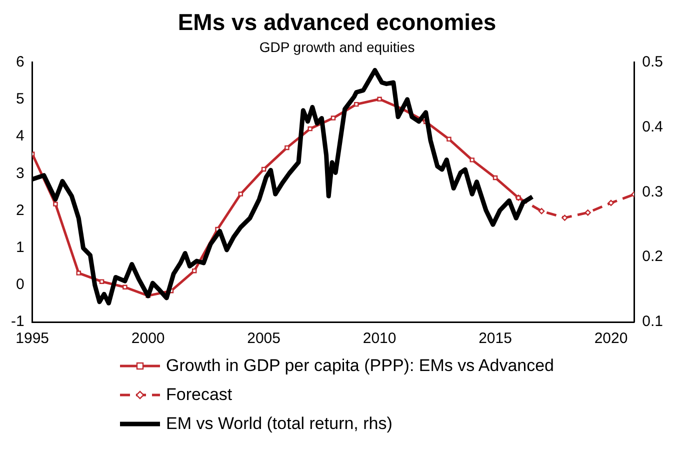  I want to click on legend-label: Growth in GDP per capita (PPP): EMs vs Advanced, so click(360, 366).